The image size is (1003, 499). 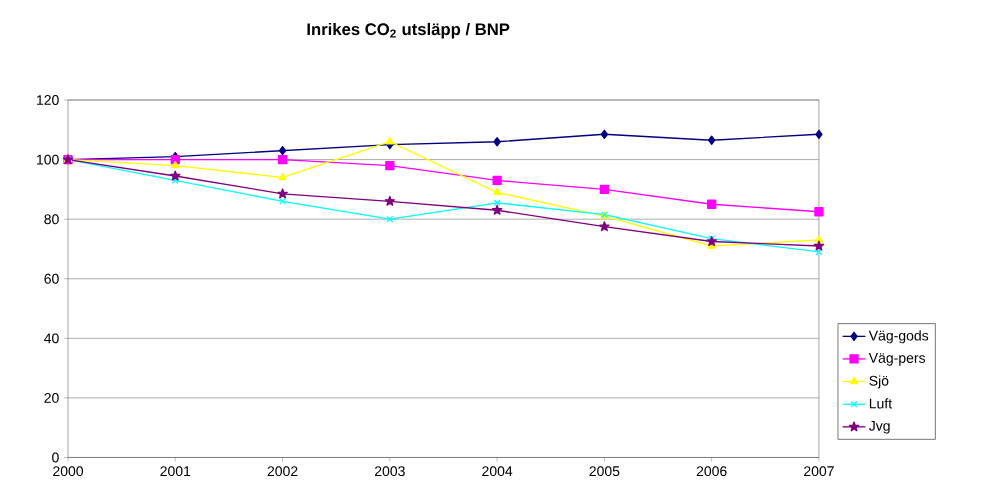 I want to click on x-tick-label: 2002, so click(x=282, y=471).